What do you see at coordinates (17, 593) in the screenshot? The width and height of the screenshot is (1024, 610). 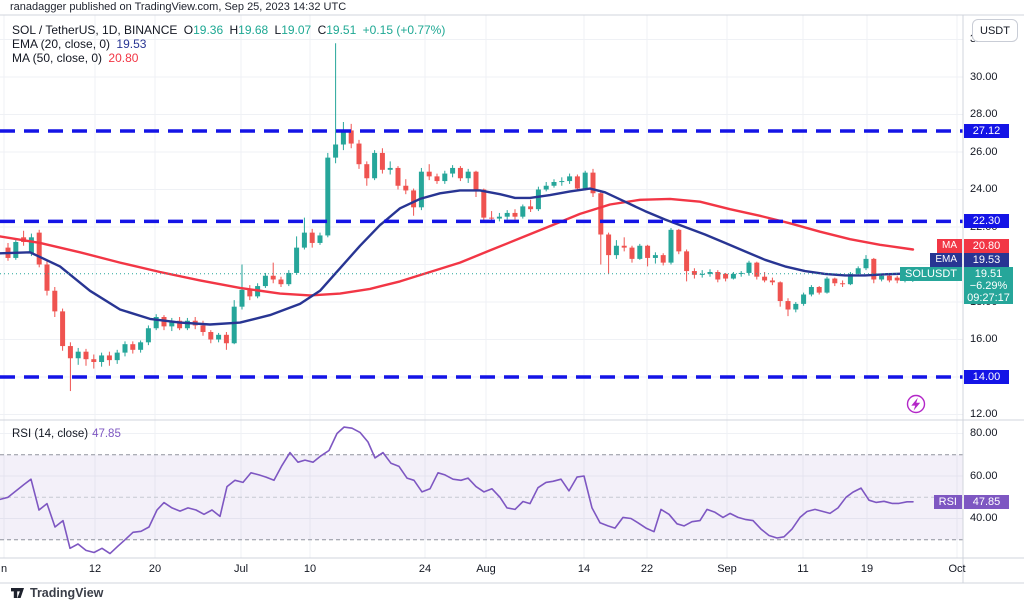 I see `tradingview-logo-icon` at bounding box center [17, 593].